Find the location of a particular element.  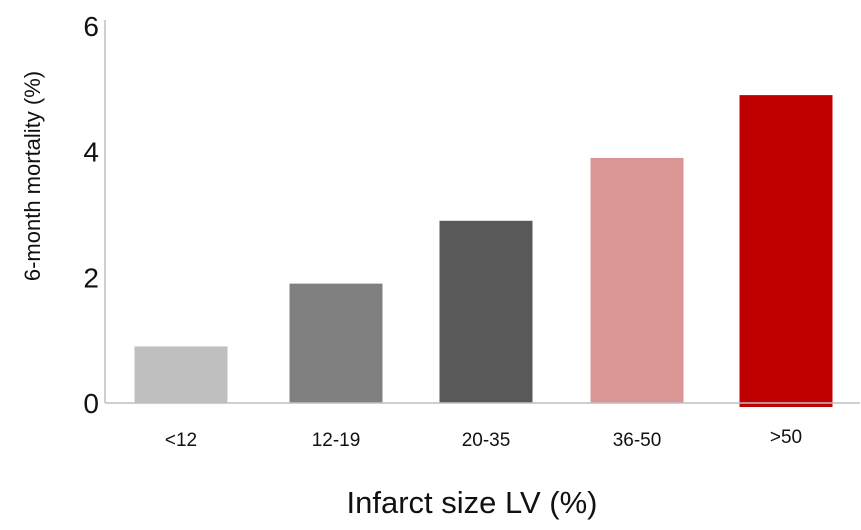

x-tick-labels: <12 12-19 20-35 36-50 >50 is located at coordinates (483, 439).